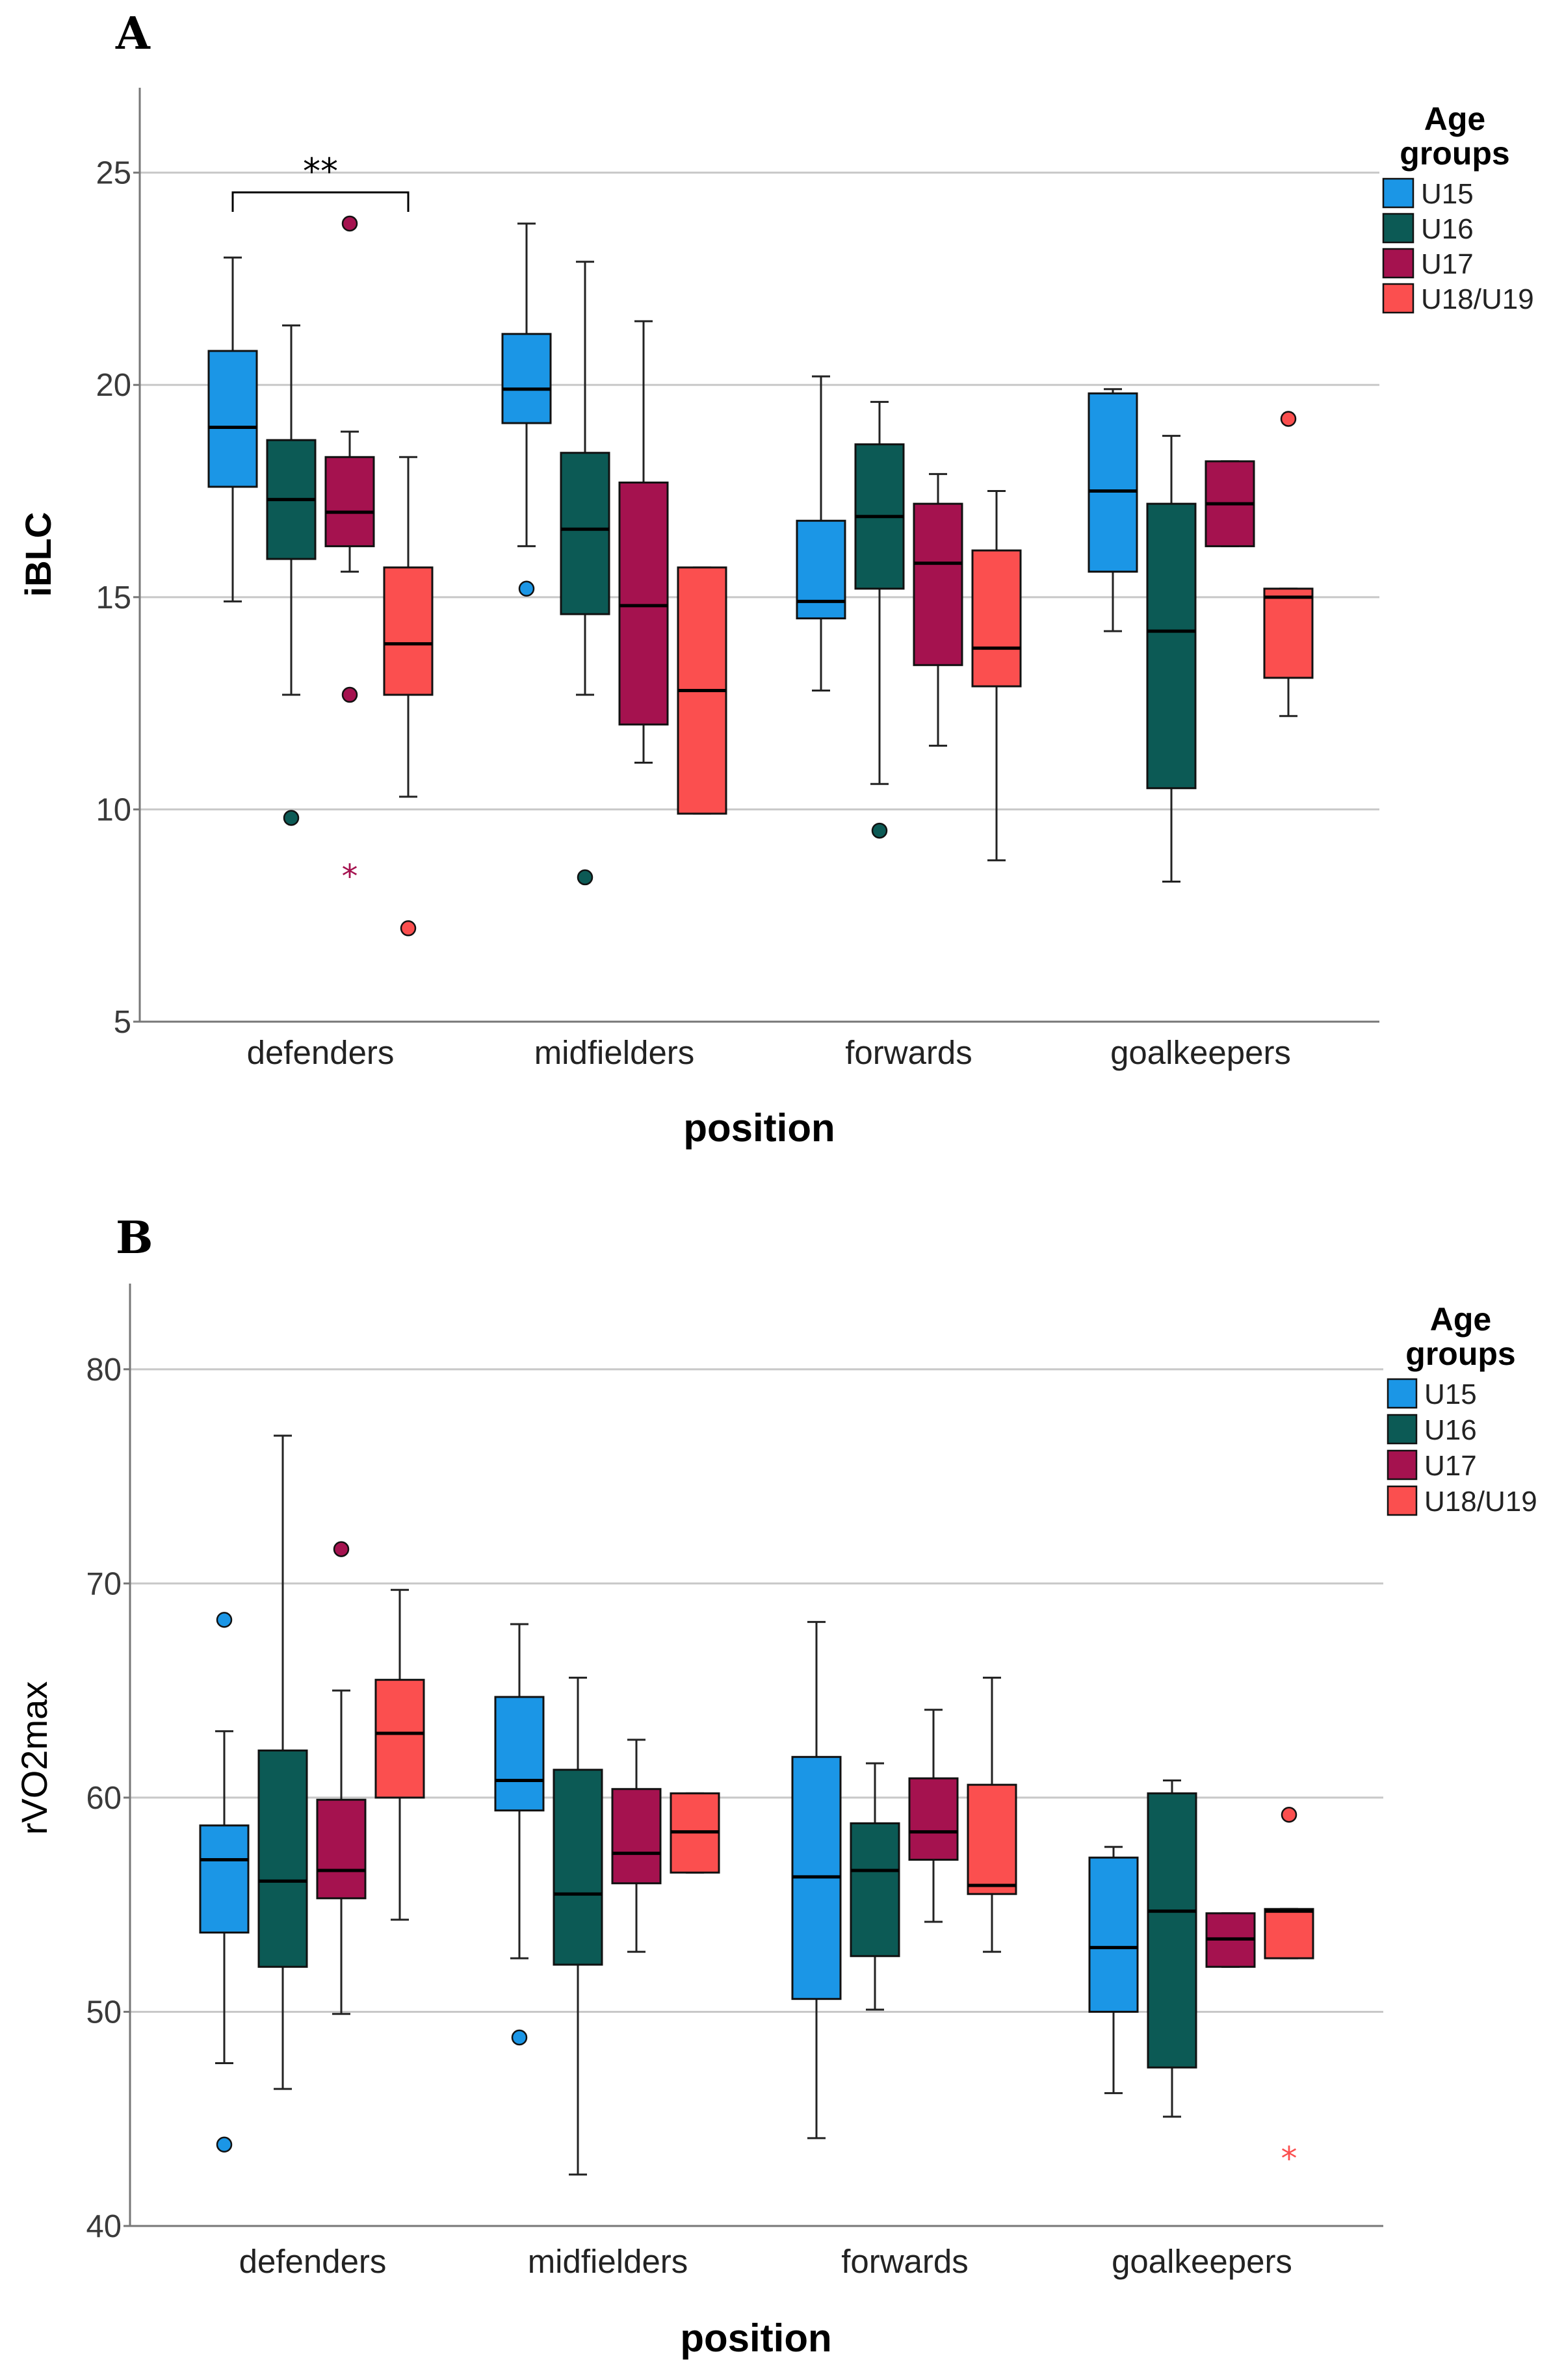 This screenshot has height=2380, width=1551. Describe the element at coordinates (755, 2338) in the screenshot. I see `panel-b-x-axis-label: position` at that location.